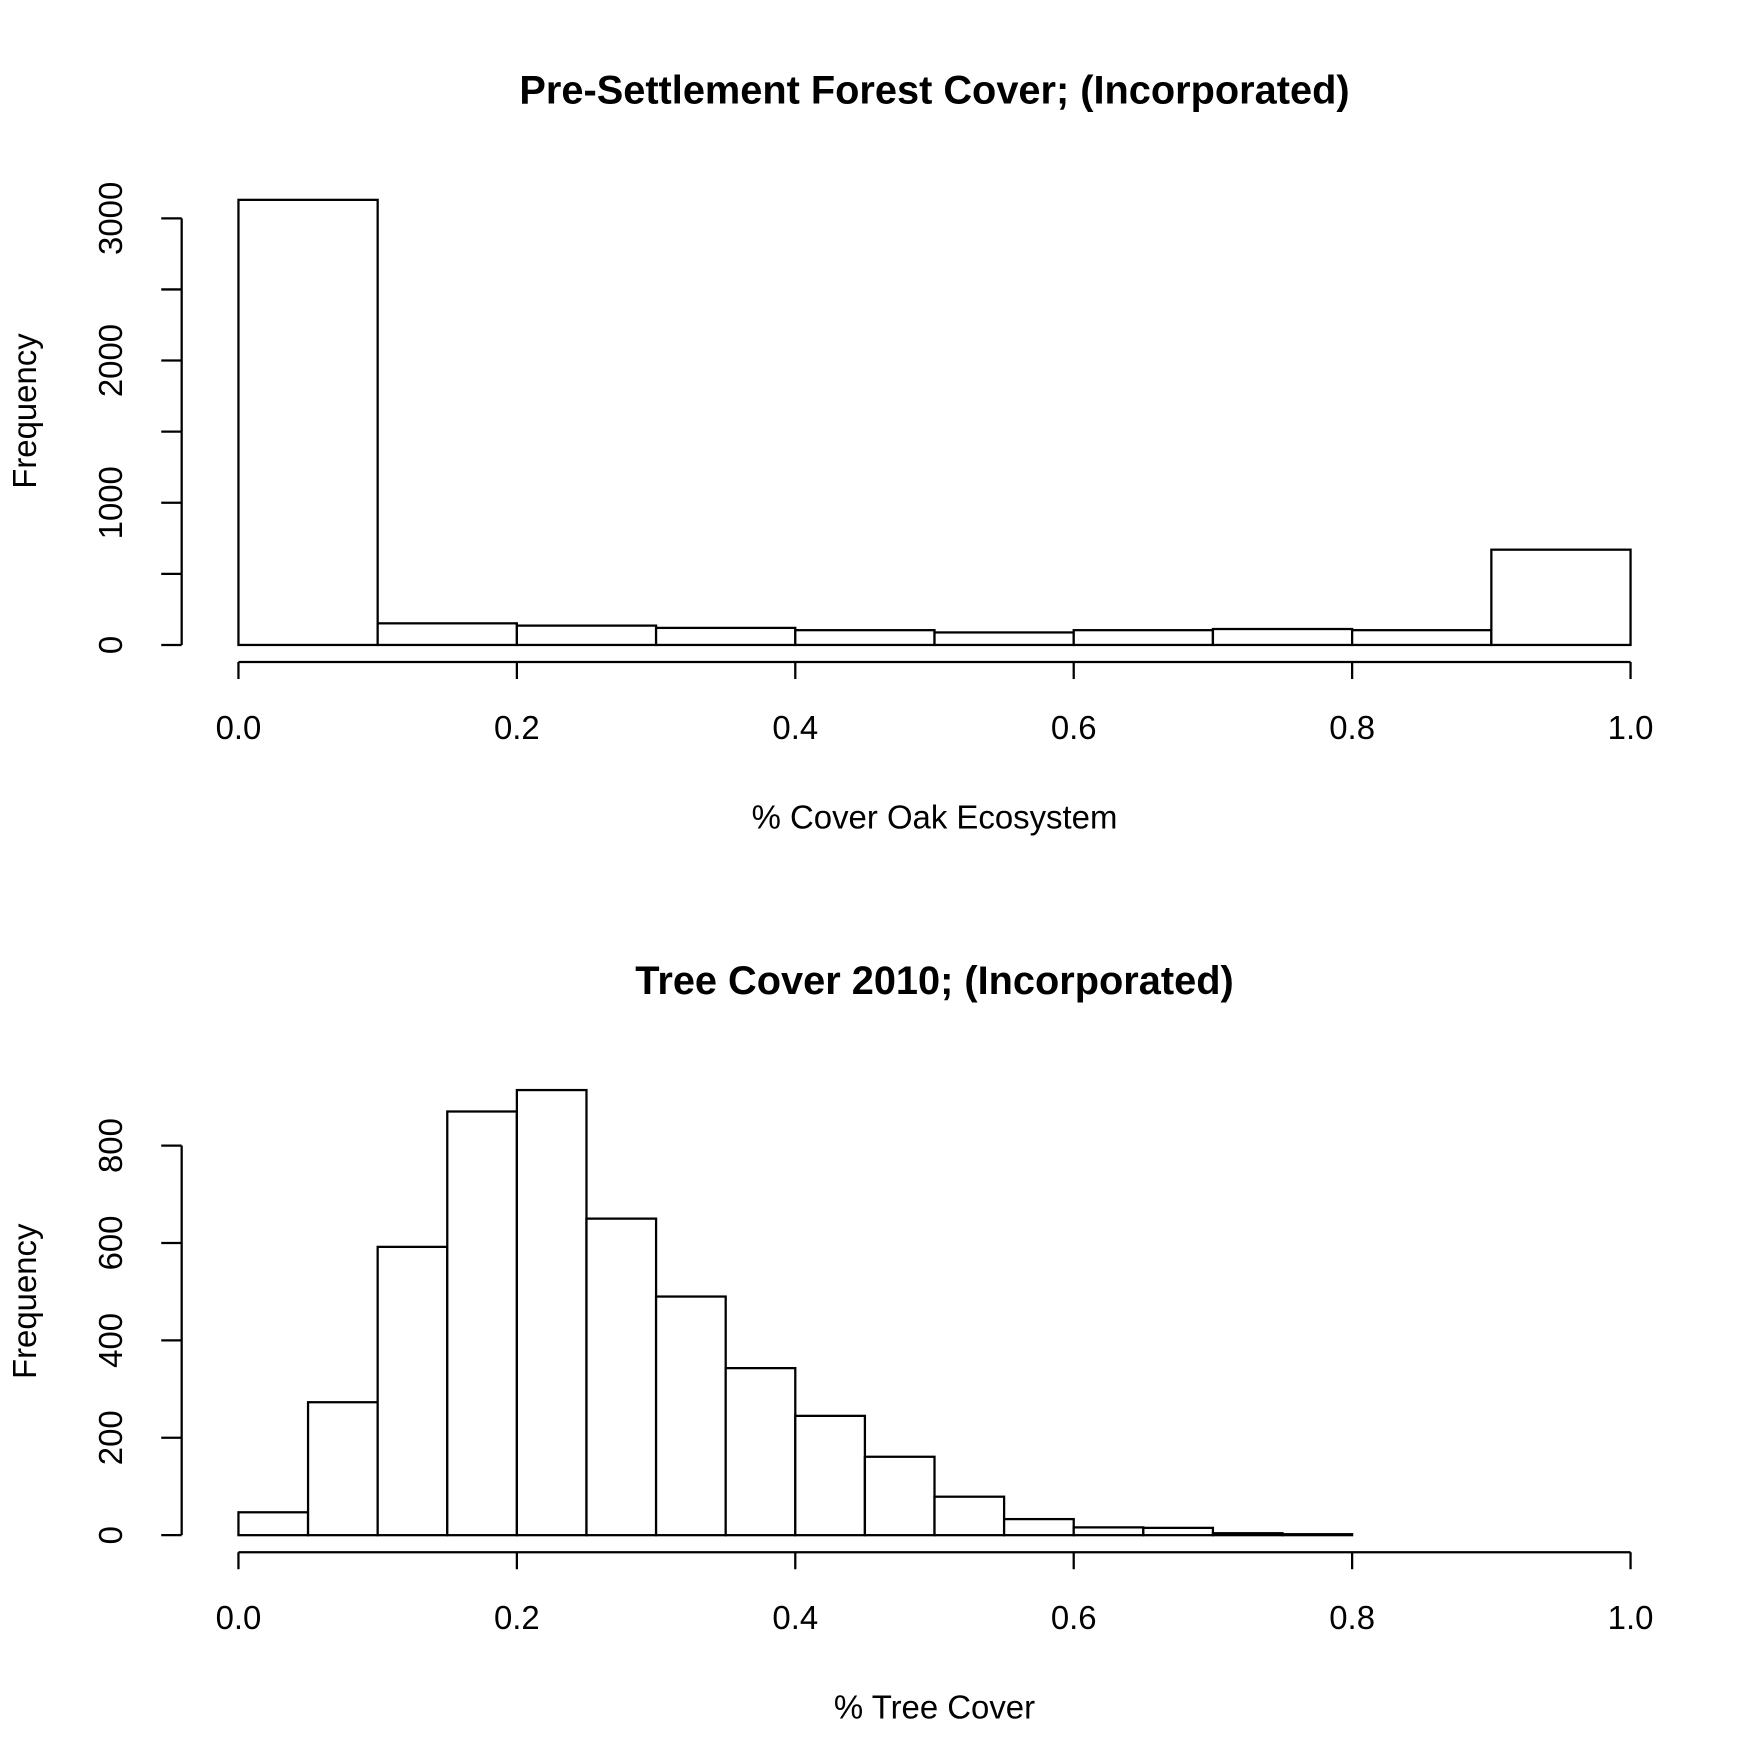 This screenshot has width=1760, height=1760. I want to click on x-axis-label: % Cover Oak Ecosystem, so click(935, 817).